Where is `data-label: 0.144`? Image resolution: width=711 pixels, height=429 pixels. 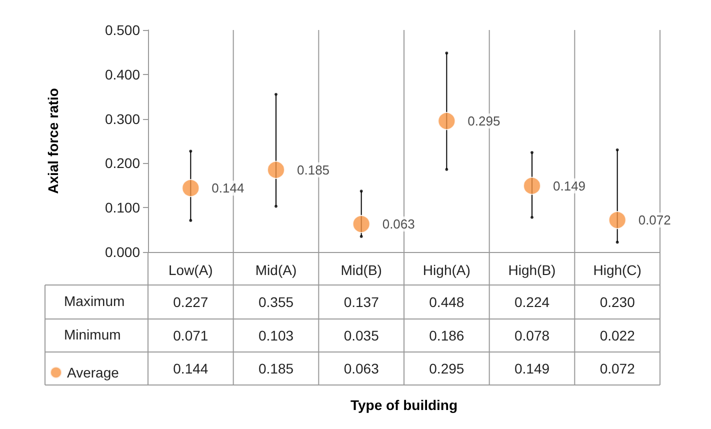
data-label: 0.144 is located at coordinates (190, 368).